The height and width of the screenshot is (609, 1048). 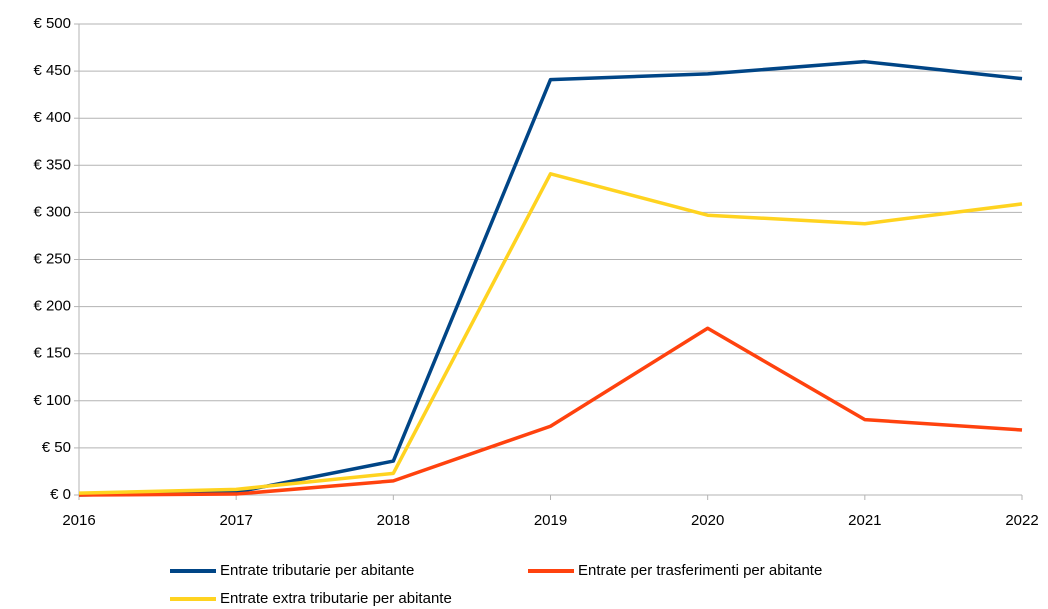 I want to click on x-tick-label: 2019, so click(x=550, y=520).